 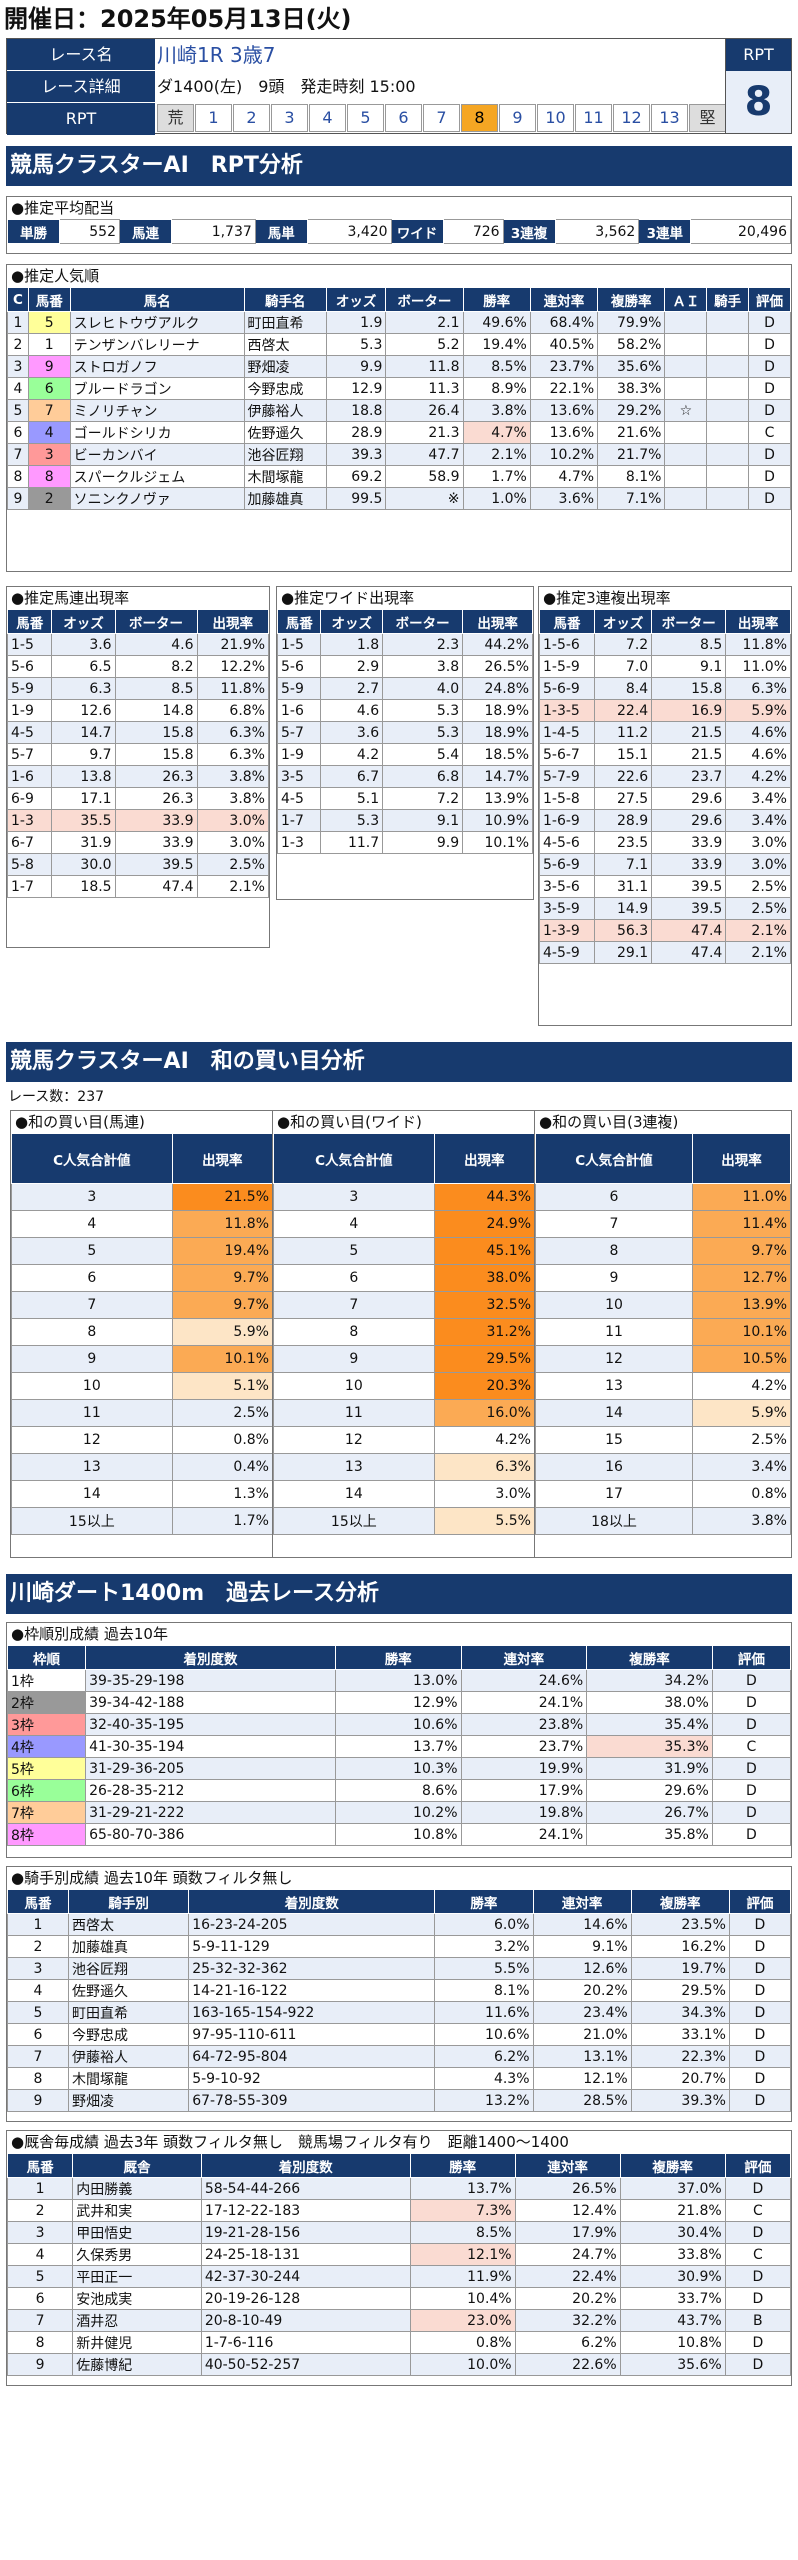 What do you see at coordinates (680, 1990) in the screenshot?
I see `table-cell: 29.5%` at bounding box center [680, 1990].